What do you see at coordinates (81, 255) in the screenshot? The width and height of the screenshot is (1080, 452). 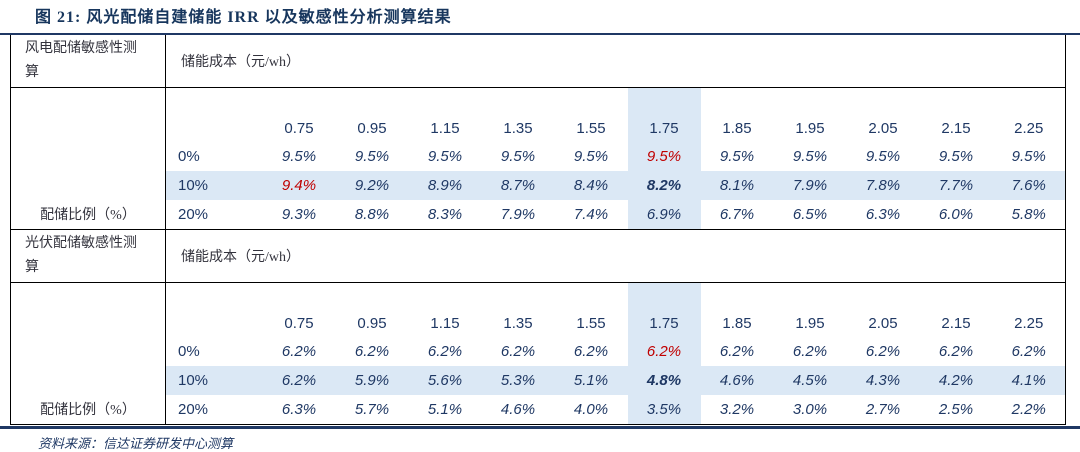 I see `section-label-text: 光伏配储敏感性测算` at bounding box center [81, 255].